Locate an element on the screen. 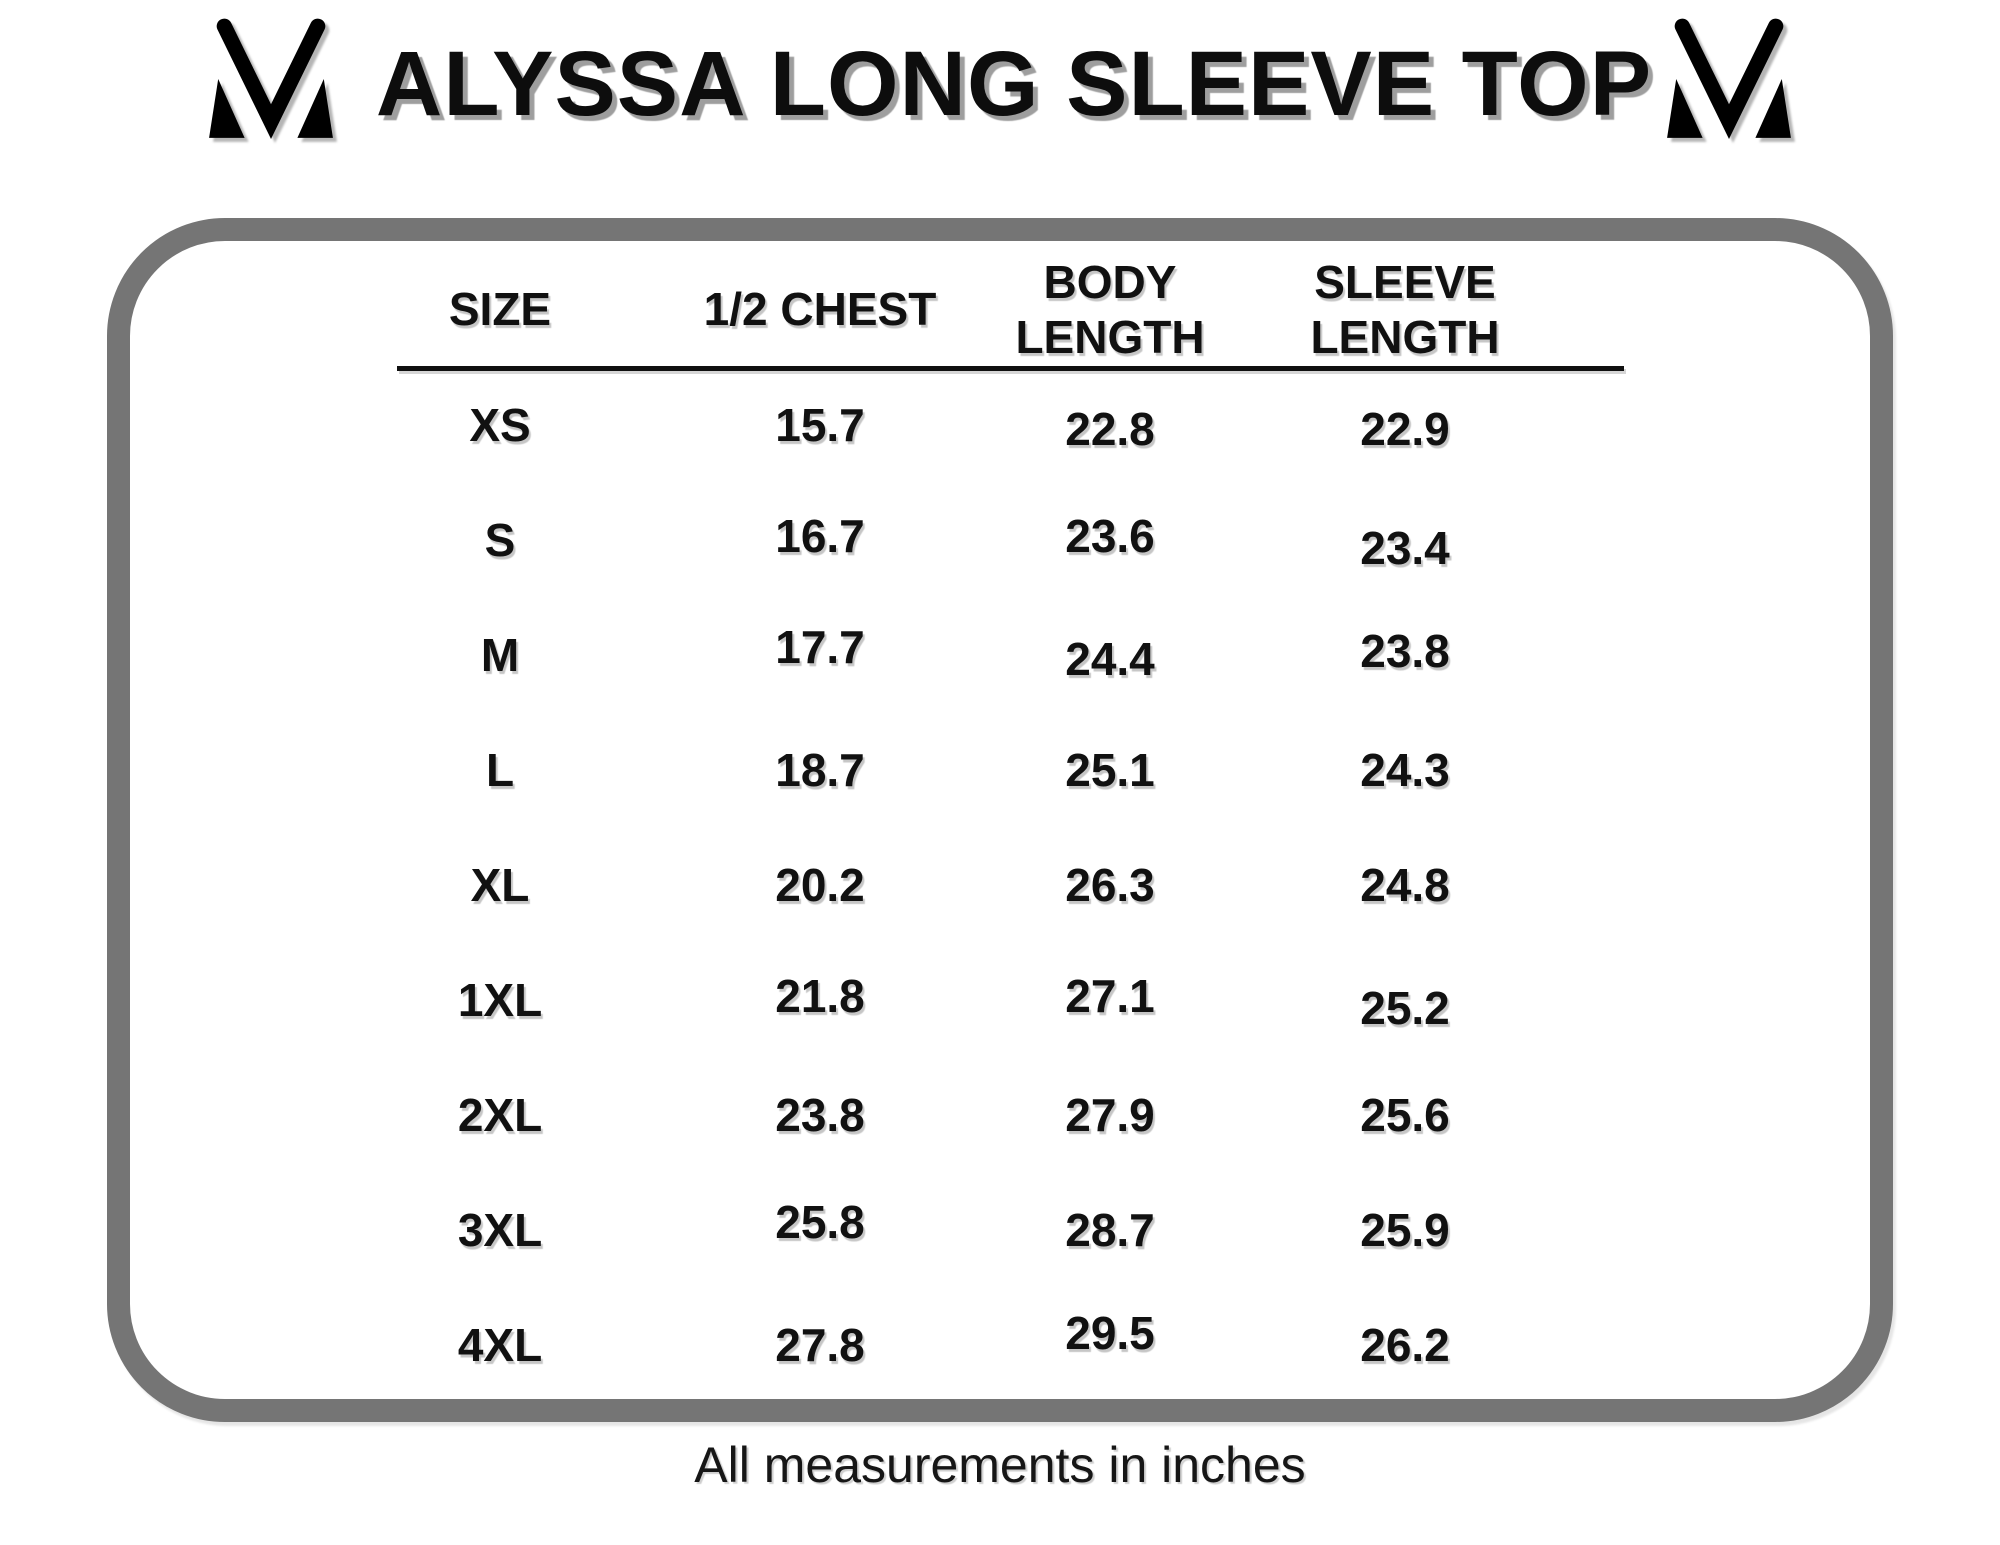 This screenshot has width=2000, height=1545. column-header-size: SIZE is located at coordinates (500, 309).